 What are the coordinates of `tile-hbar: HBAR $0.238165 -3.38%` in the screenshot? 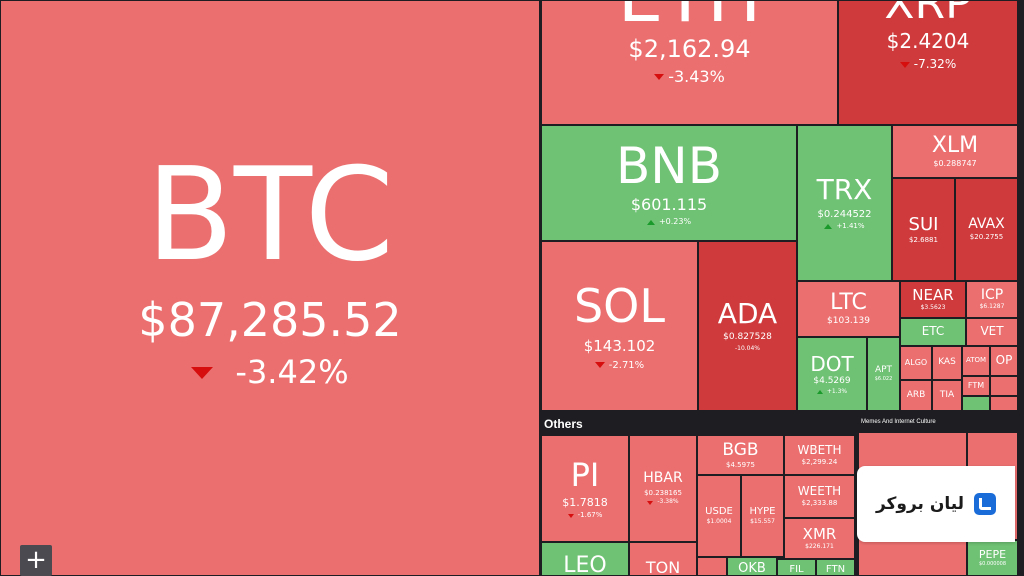 It's located at (663, 488).